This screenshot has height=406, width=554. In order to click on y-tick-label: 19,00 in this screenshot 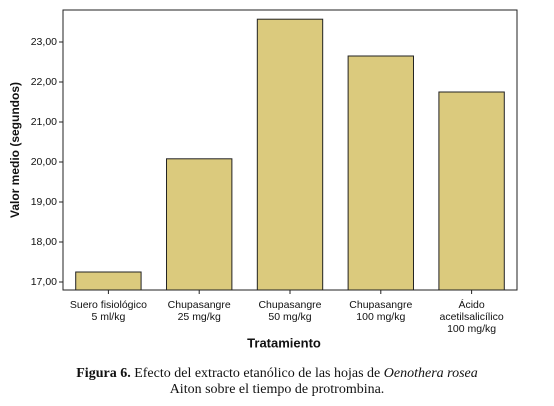, I will do `click(44, 202)`.